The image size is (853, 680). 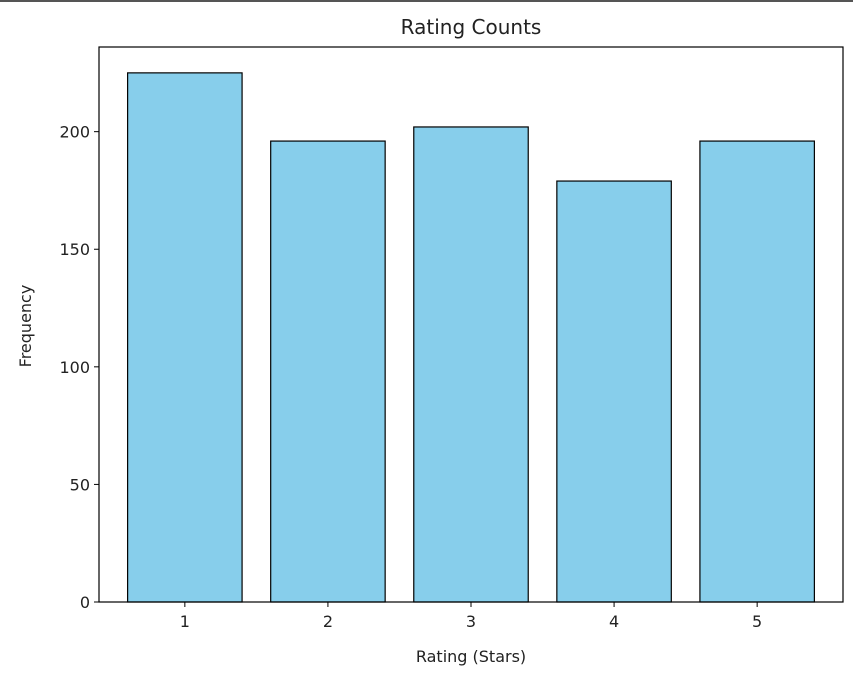 What do you see at coordinates (85, 602) in the screenshot?
I see `y-tick-label: 0` at bounding box center [85, 602].